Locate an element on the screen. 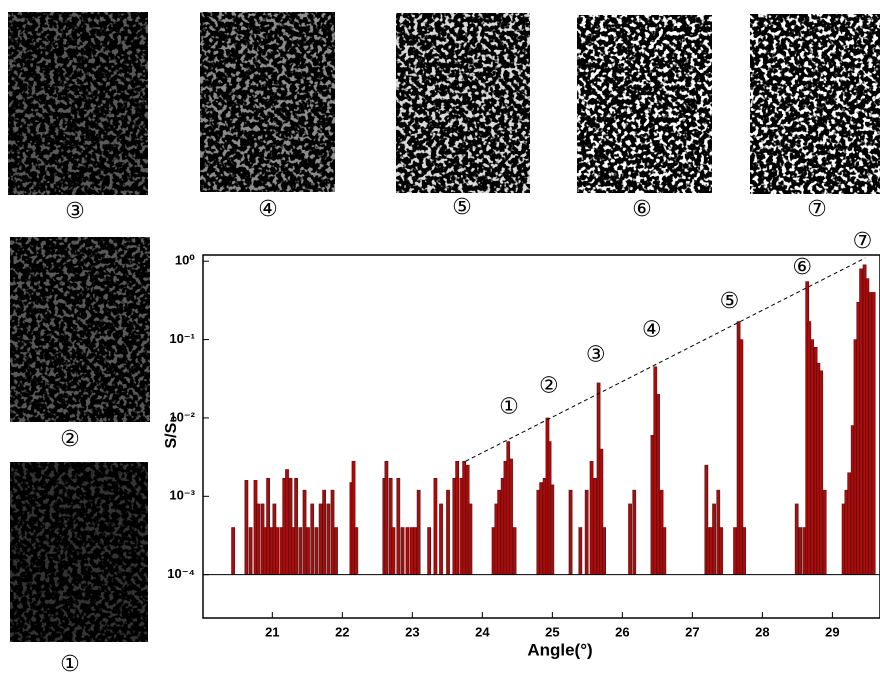 This screenshot has width=880, height=681. y-tick-label: 10⁻⁴ is located at coordinates (181, 573).